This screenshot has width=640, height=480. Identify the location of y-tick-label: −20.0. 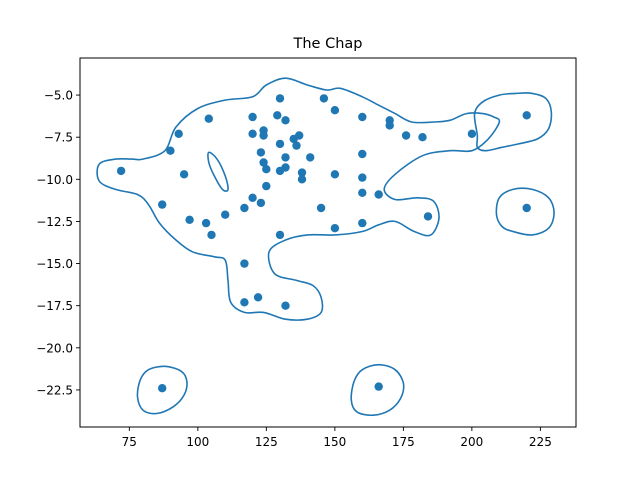
(54, 348).